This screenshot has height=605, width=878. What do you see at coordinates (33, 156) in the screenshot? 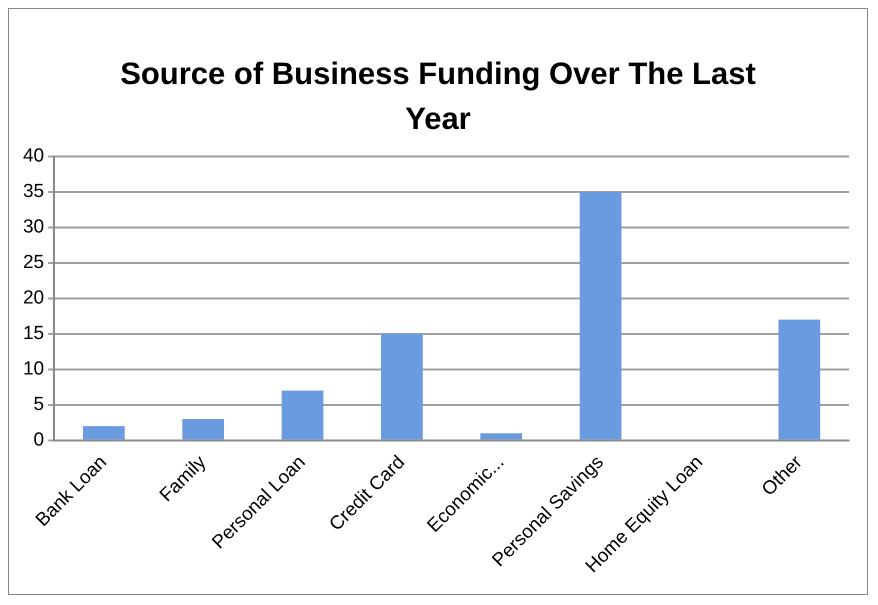
I see `y-tick-label: 40` at bounding box center [33, 156].